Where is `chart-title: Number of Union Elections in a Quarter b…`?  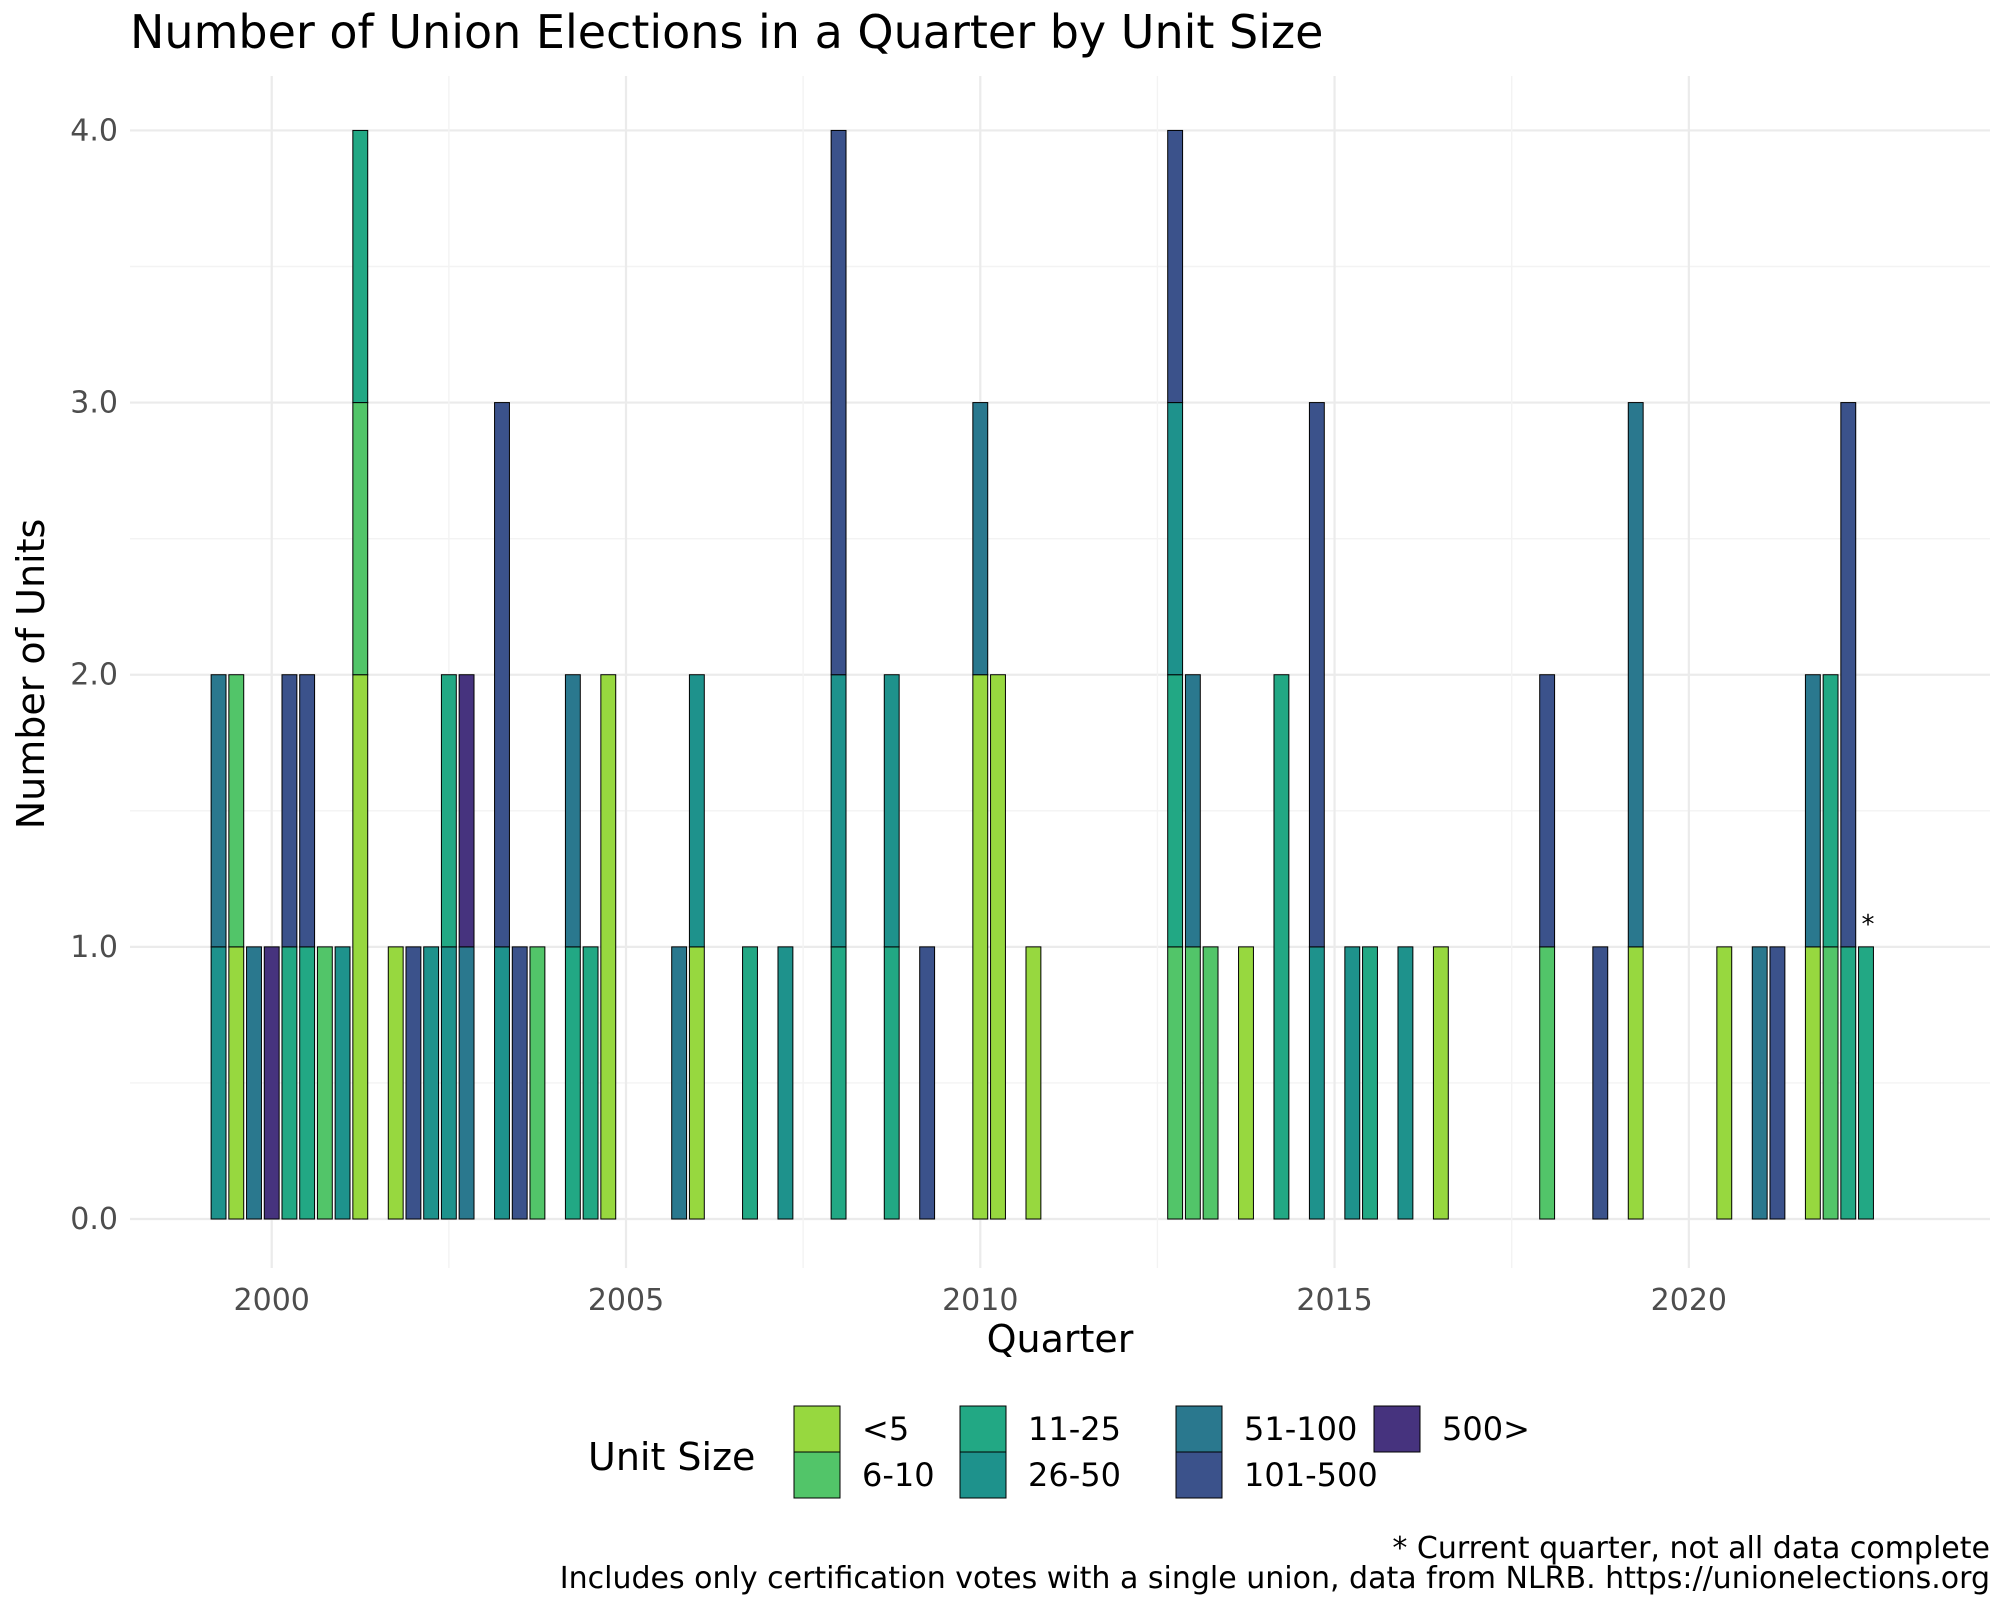 chart-title: Number of Union Elections in a Quarter b… is located at coordinates (726, 32).